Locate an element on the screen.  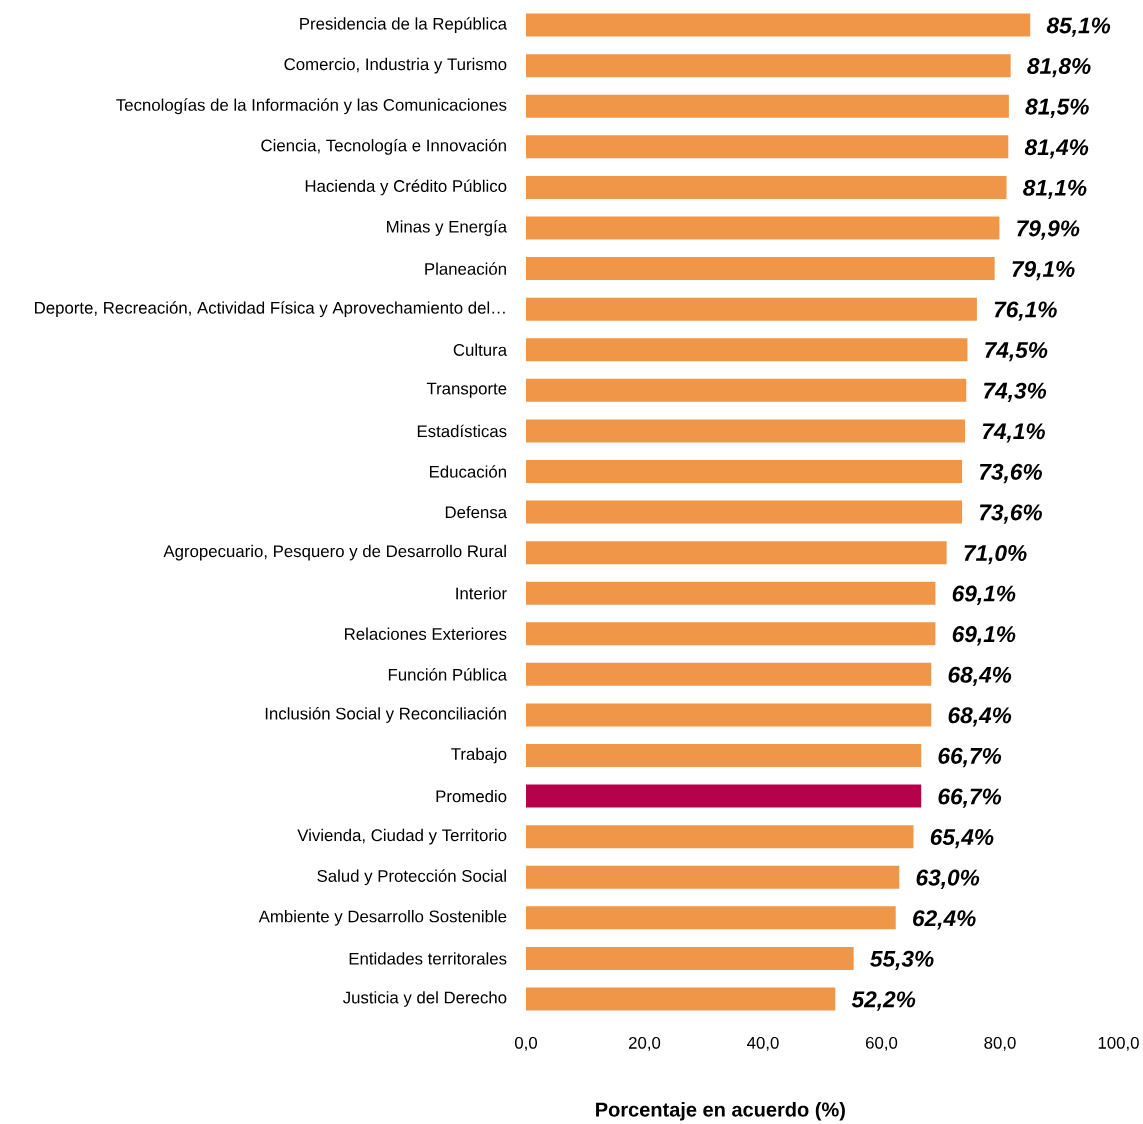
y-tick-label: Educación is located at coordinates (467, 471).